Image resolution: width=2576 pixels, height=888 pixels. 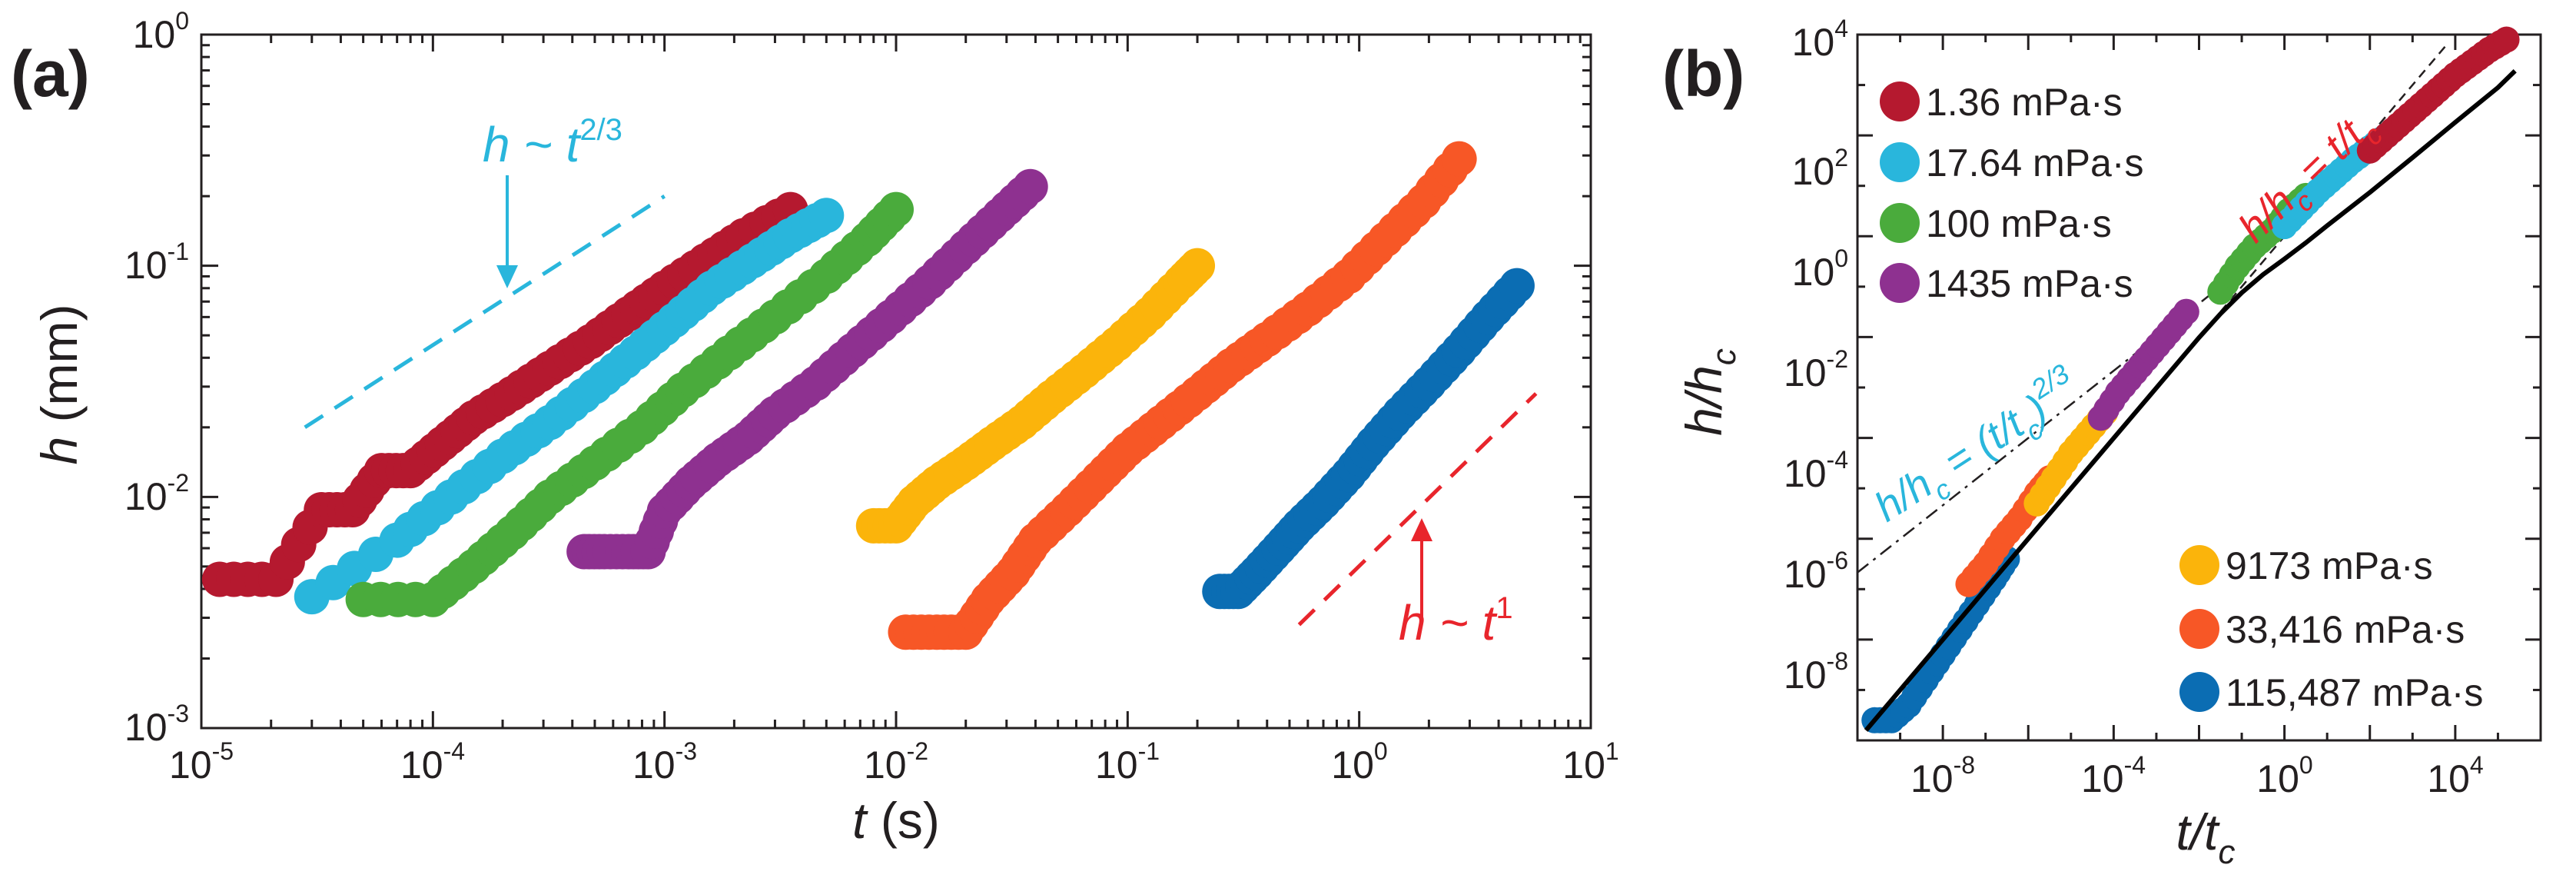 I want to click on b-ytick-label: 10⁻⁴, so click(x=1816, y=471).